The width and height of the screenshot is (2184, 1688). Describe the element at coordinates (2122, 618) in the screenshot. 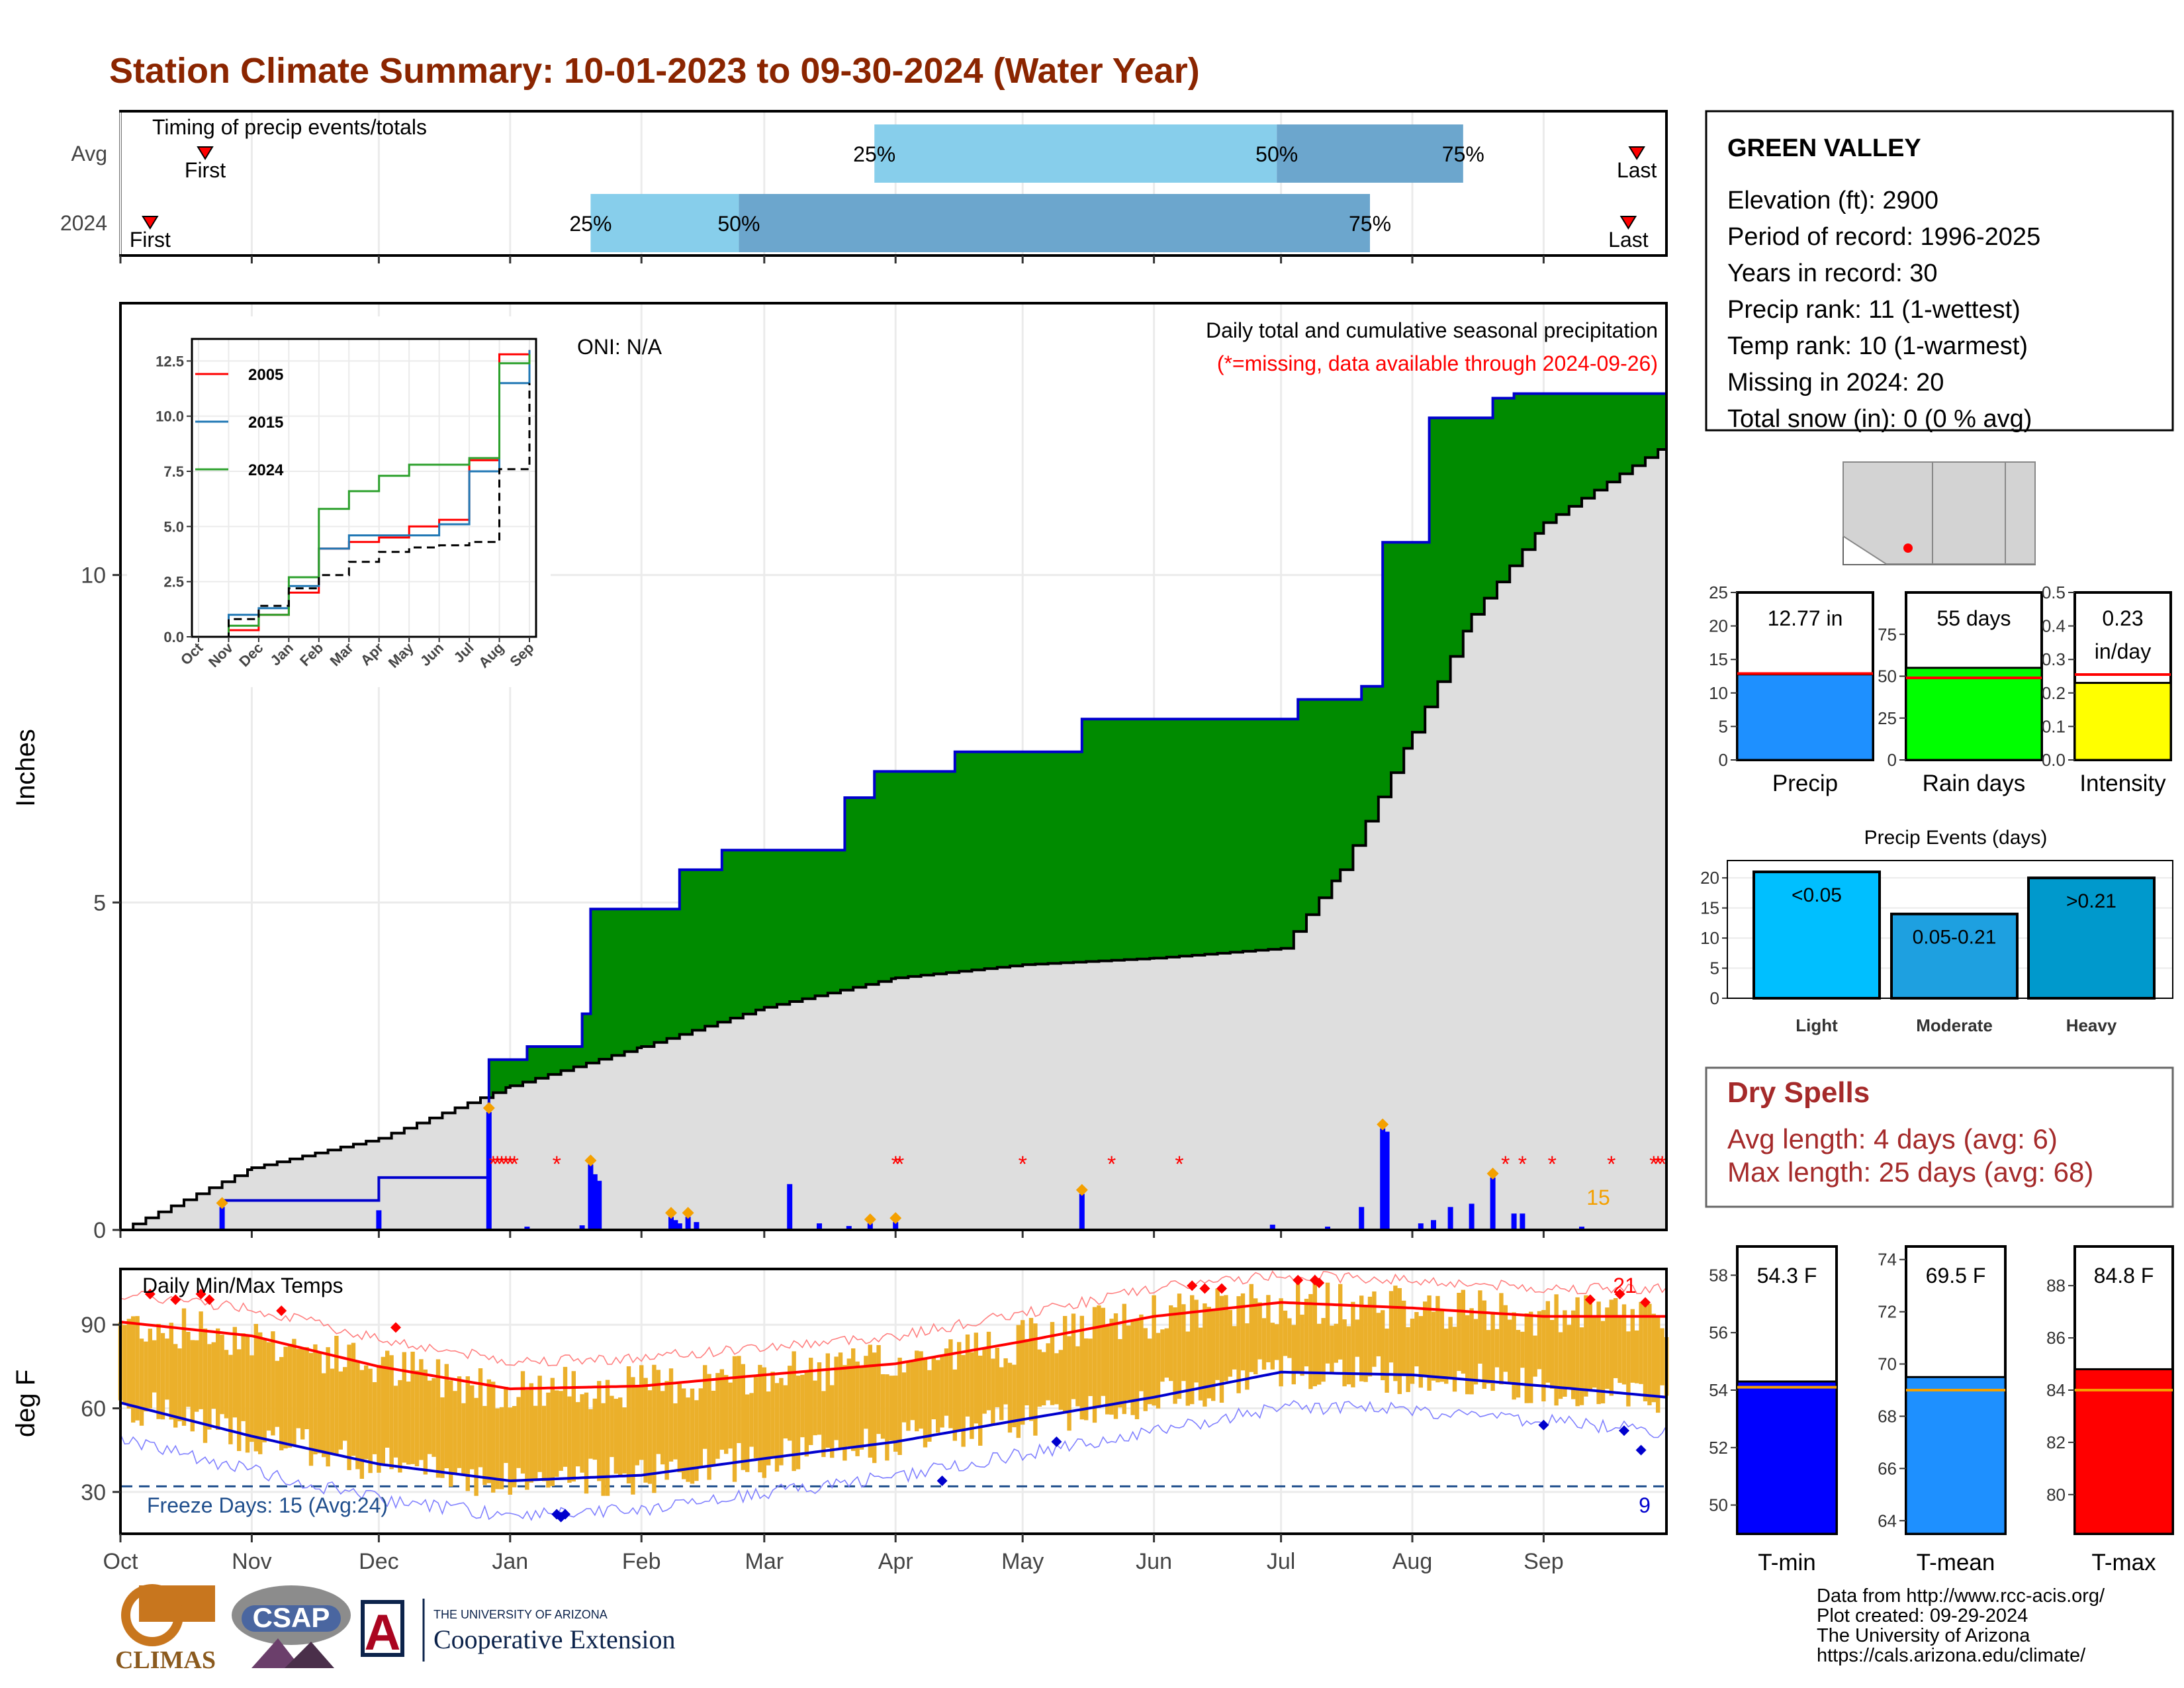

I see `mini-bar-value-label: 0.23` at that location.